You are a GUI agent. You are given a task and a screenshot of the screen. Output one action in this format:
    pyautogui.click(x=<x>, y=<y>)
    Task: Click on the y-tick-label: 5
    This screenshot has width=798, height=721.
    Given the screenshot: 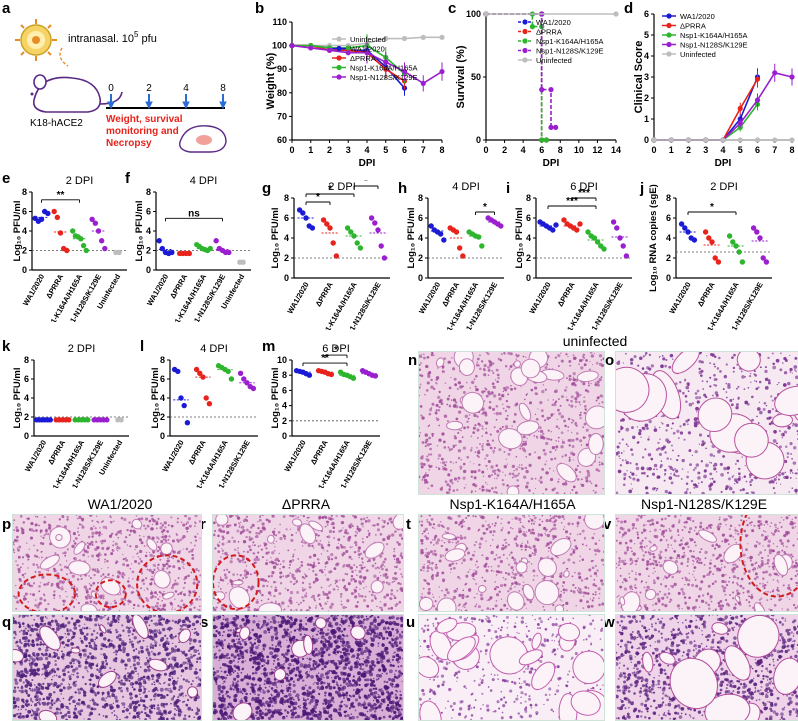 What is the action you would take?
    pyautogui.click(x=646, y=35)
    